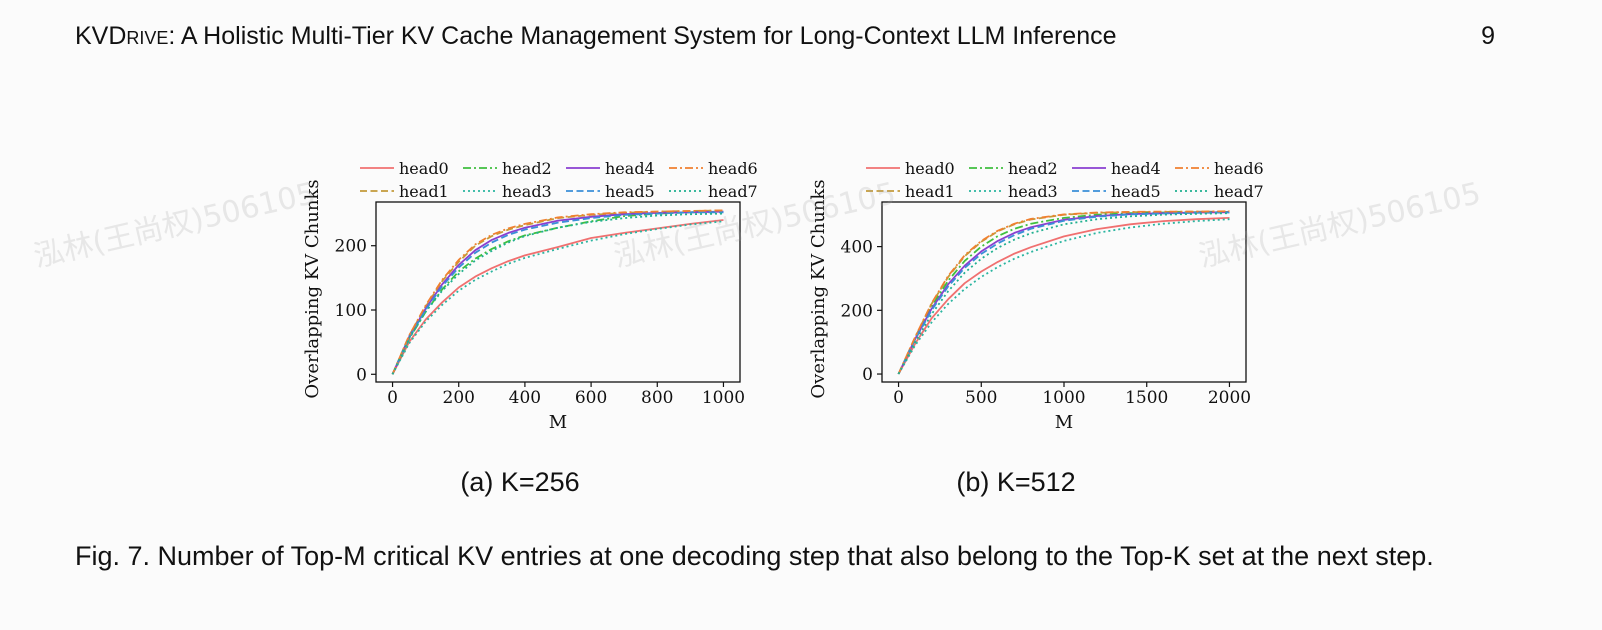 The image size is (1602, 630). What do you see at coordinates (459, 398) in the screenshot?
I see `x-tick-label: 200` at bounding box center [459, 398].